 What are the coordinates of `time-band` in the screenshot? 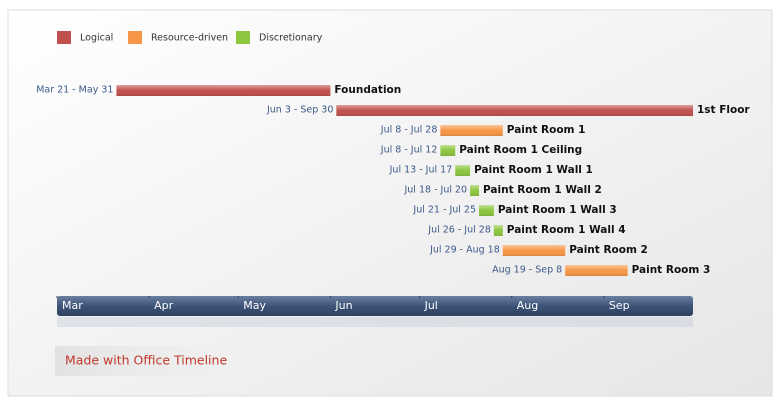 It's located at (375, 306).